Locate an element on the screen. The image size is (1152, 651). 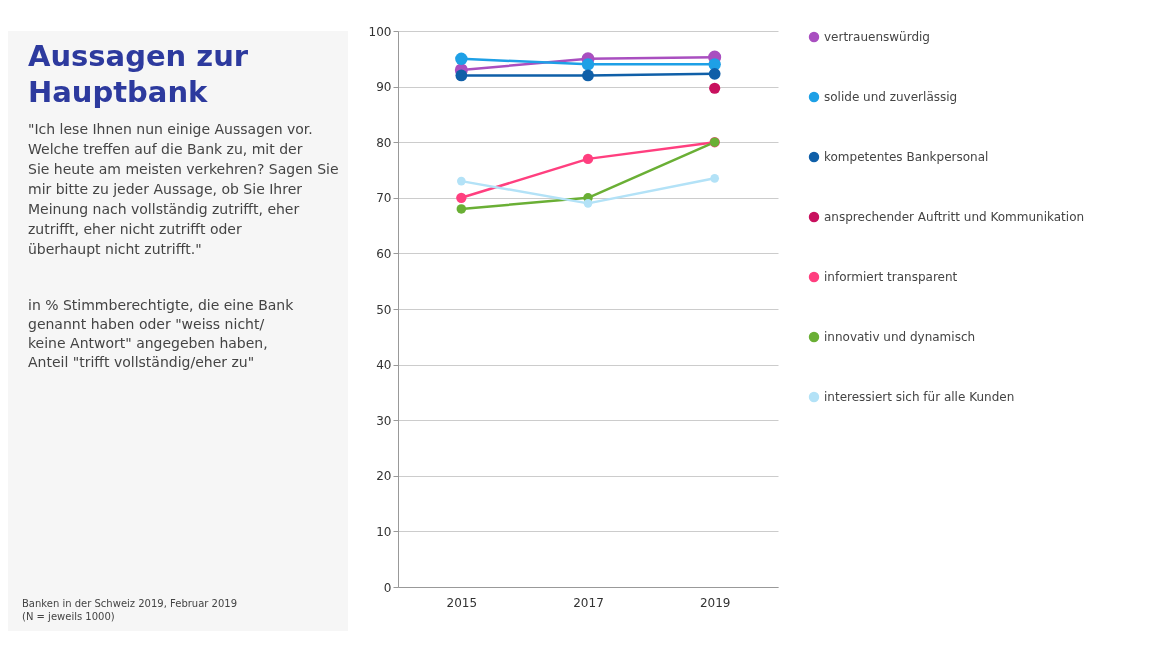
x-tick-label: 2017 is located at coordinates (588, 602).